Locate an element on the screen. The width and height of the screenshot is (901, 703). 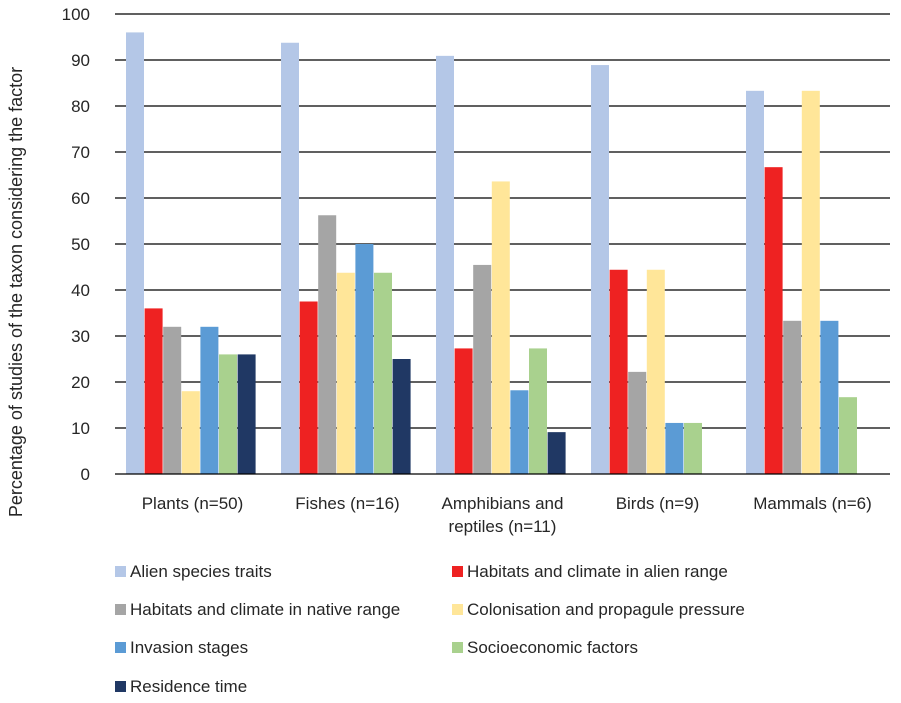
y-tick-label: 80 is located at coordinates (80, 106).